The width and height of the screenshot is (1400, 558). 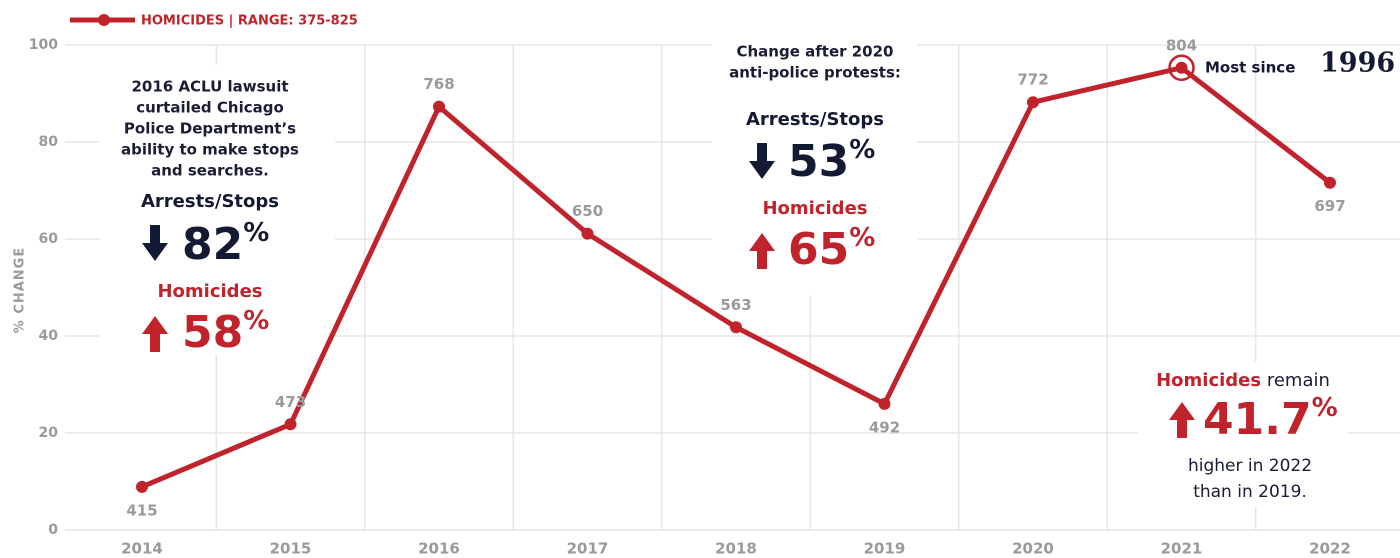 I want to click on y-tick-label: 20, so click(x=49, y=433).